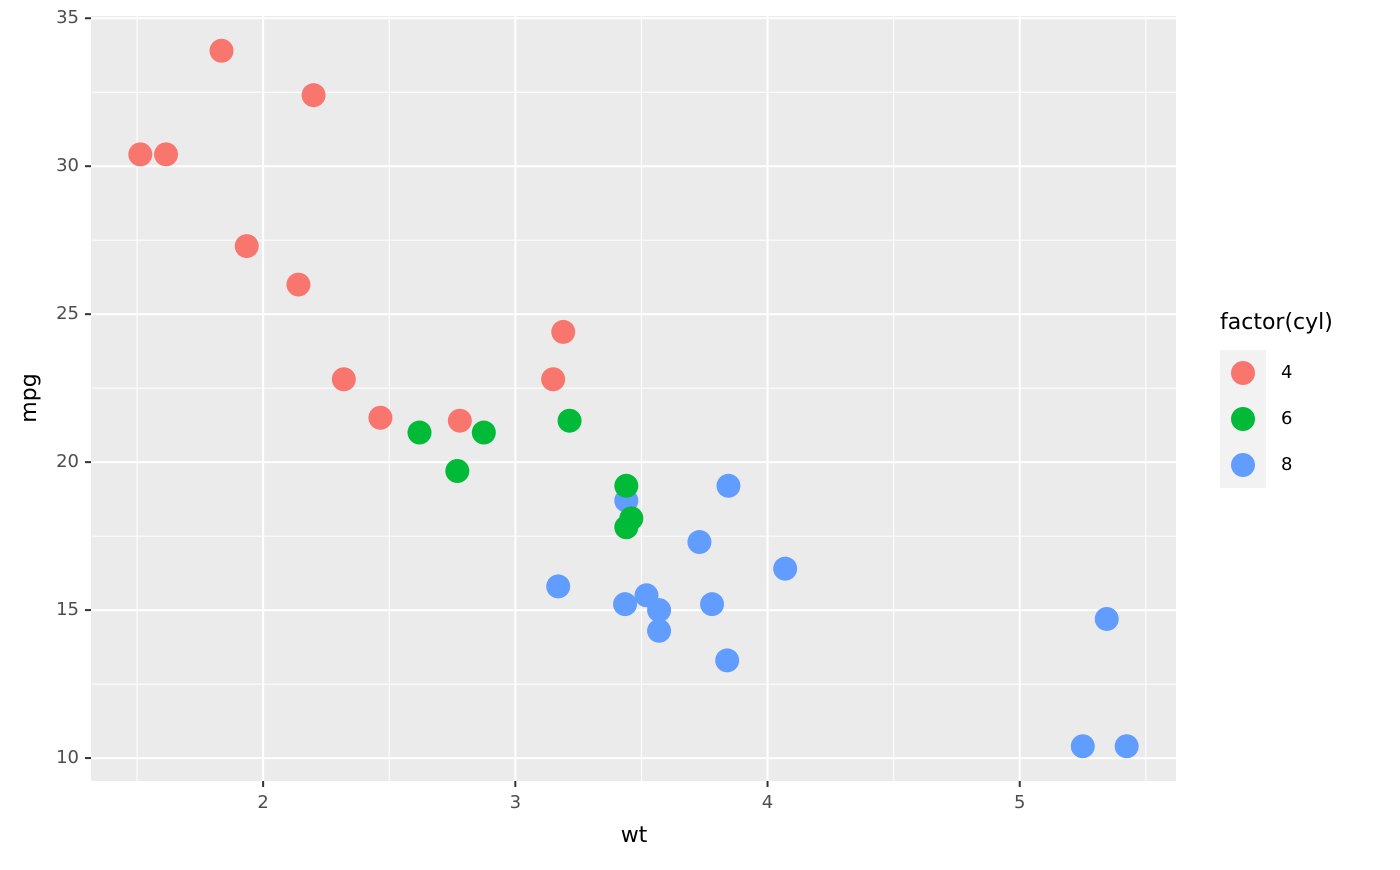 The image size is (1400, 870). I want to click on x-tick-label: 3, so click(515, 802).